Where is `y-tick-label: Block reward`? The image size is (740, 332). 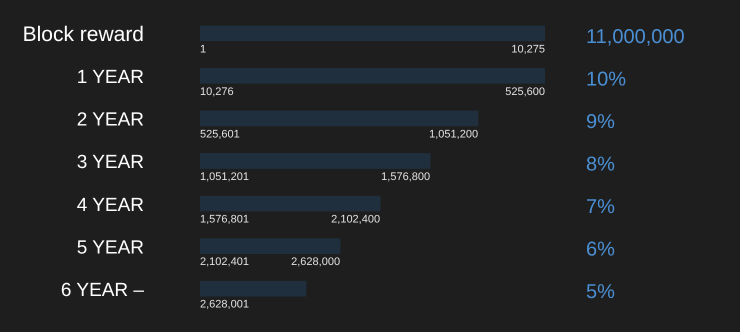
y-tick-label: Block reward is located at coordinates (83, 34).